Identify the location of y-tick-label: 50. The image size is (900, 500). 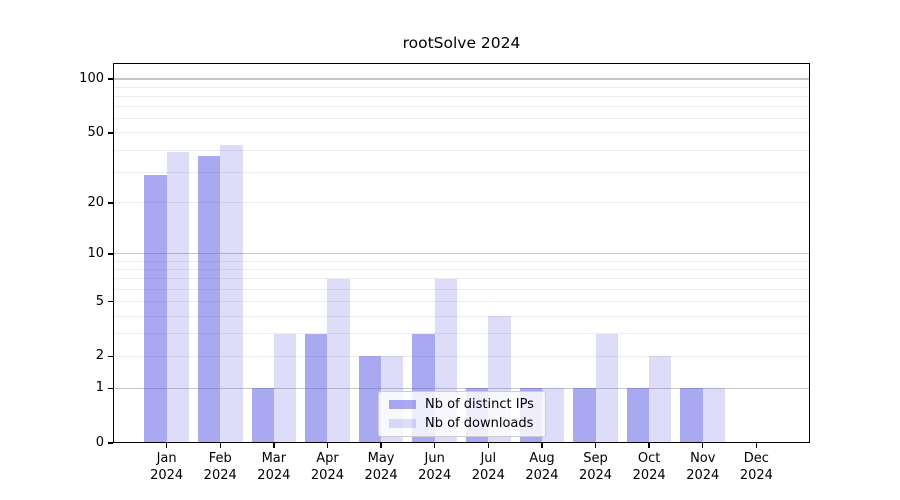
(95, 132).